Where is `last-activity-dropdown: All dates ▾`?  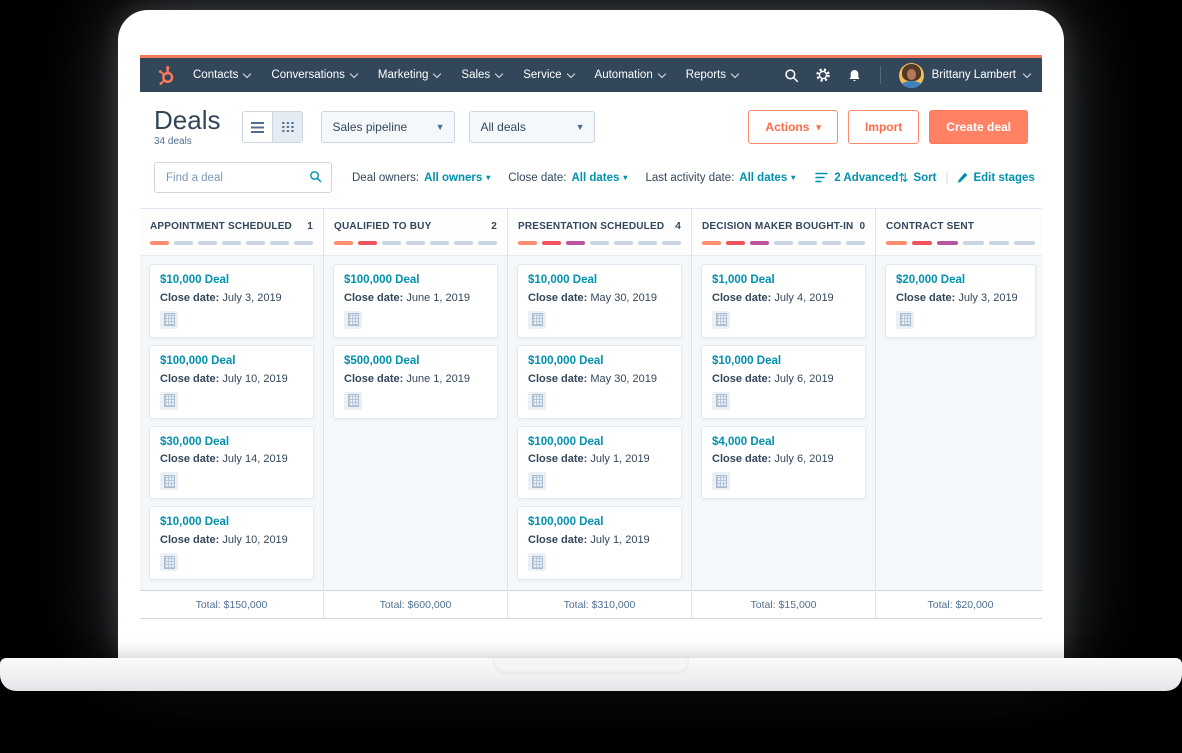 last-activity-dropdown: All dates ▾ is located at coordinates (767, 177).